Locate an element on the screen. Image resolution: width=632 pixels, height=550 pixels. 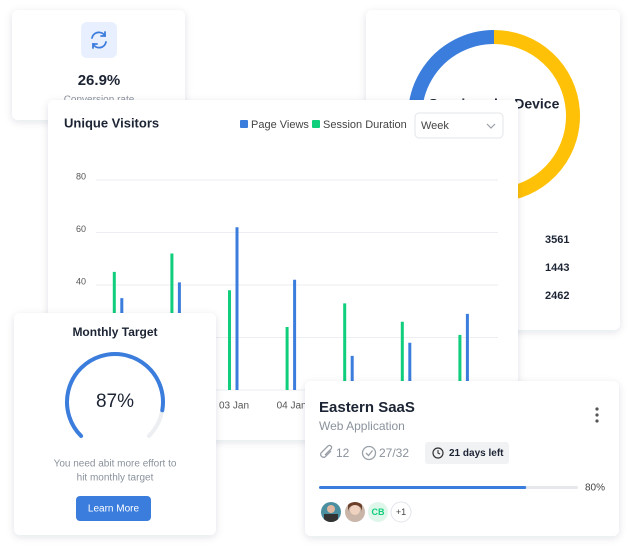
deadline-badge is located at coordinates (467, 453).